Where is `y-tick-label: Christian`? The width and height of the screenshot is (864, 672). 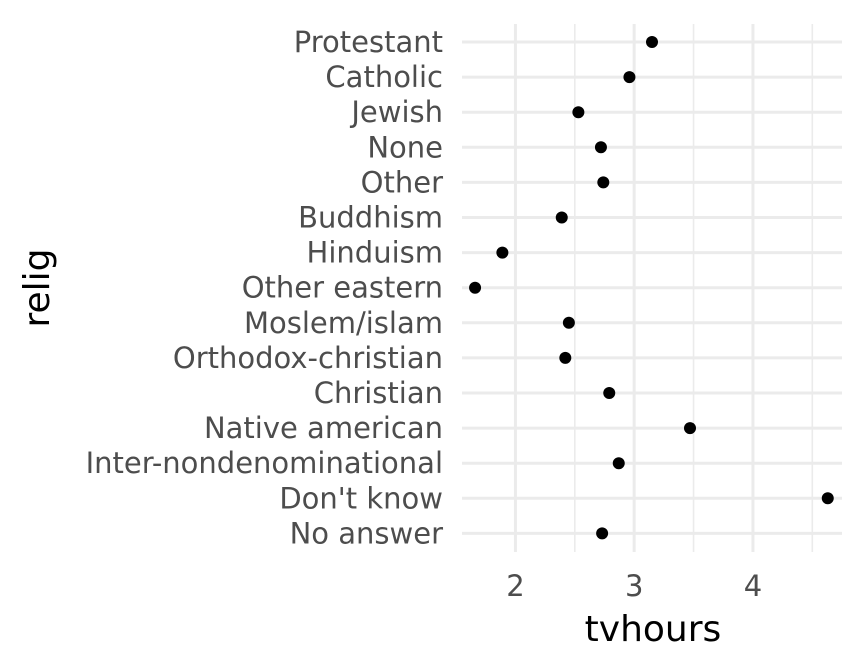 y-tick-label: Christian is located at coordinates (378, 393).